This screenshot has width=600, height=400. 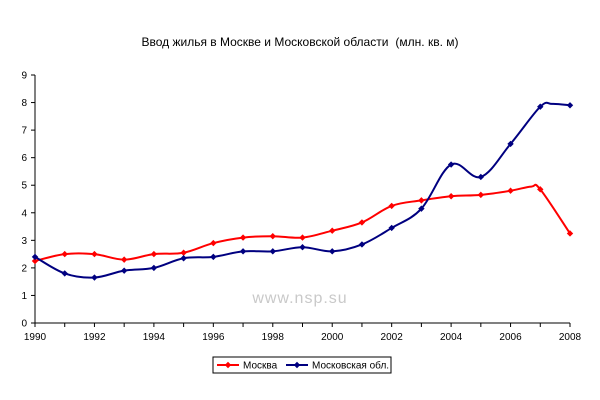 What do you see at coordinates (570, 337) in the screenshot?
I see `x-tick-label: 2008` at bounding box center [570, 337].